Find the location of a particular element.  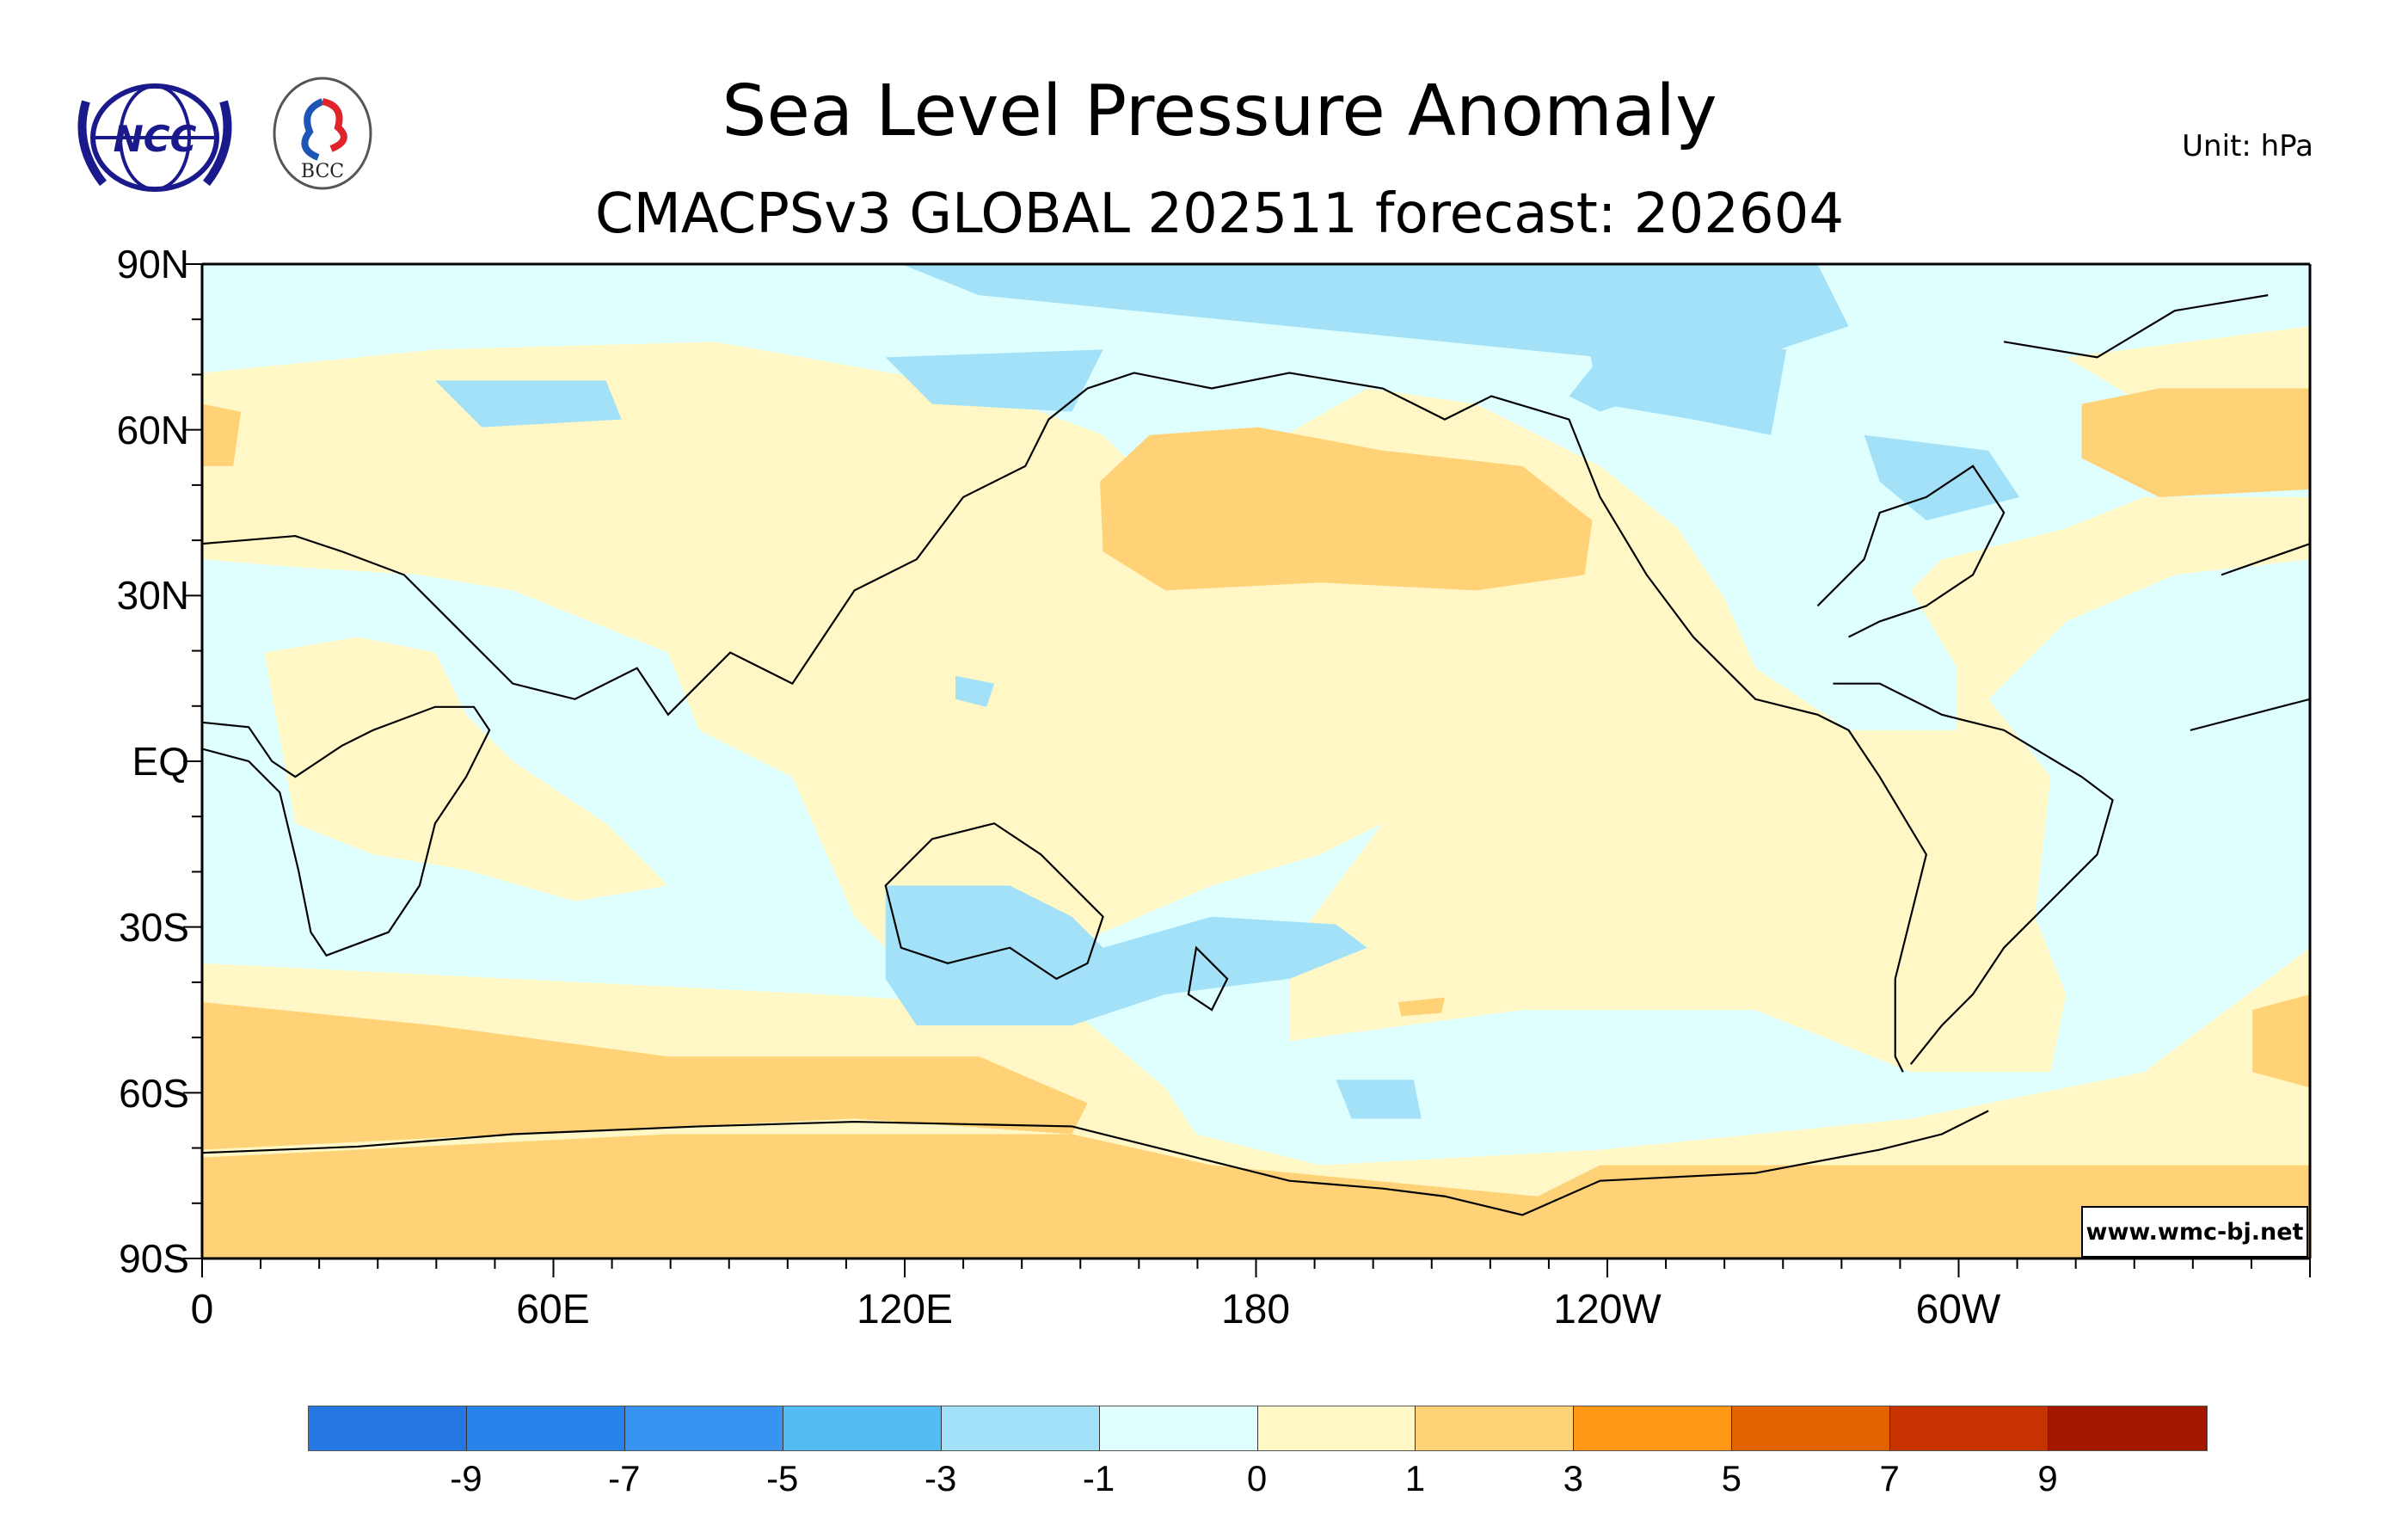

source-credit: www.wmc-bj.net is located at coordinates (2194, 1232).